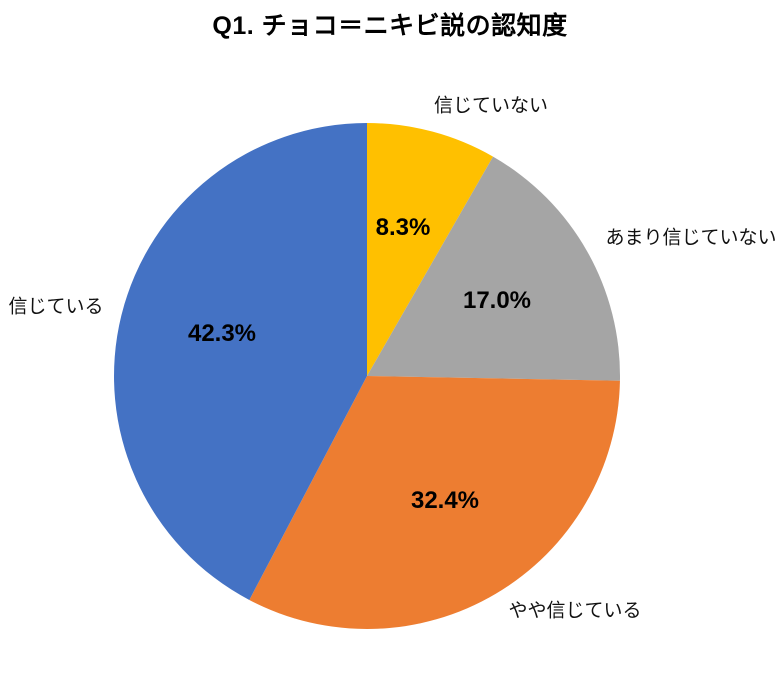 The image size is (780, 696). What do you see at coordinates (575, 611) in the screenshot?
I see `slice-label-somewhat-believe: やや信じている` at bounding box center [575, 611].